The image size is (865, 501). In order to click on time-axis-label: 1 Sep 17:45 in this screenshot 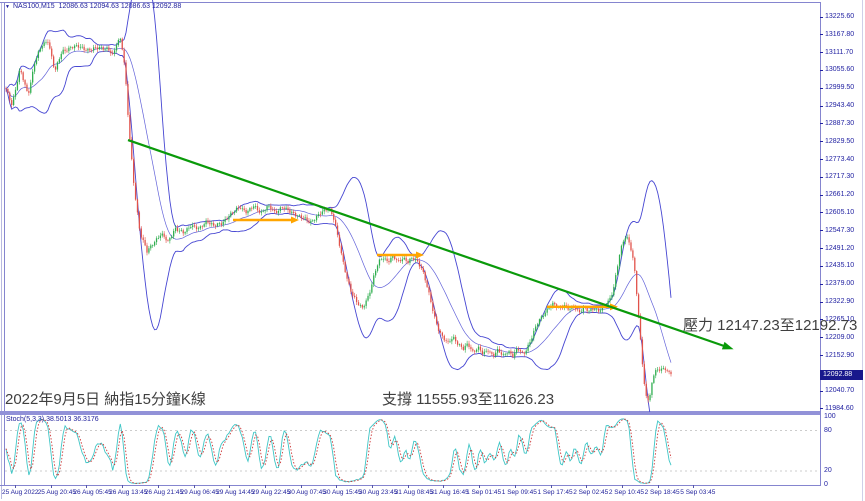, I will do `click(555, 492)`.